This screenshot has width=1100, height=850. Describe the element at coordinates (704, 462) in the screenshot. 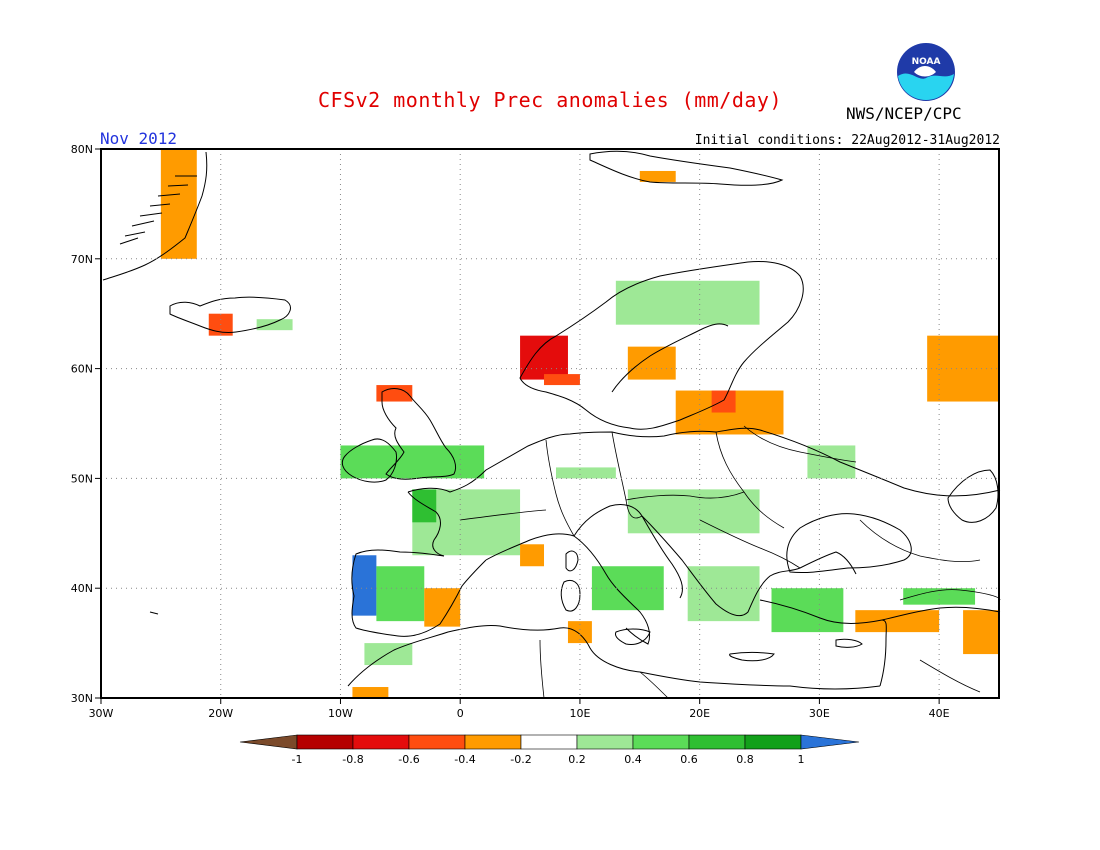

I see `coast-europe-mainland` at that location.